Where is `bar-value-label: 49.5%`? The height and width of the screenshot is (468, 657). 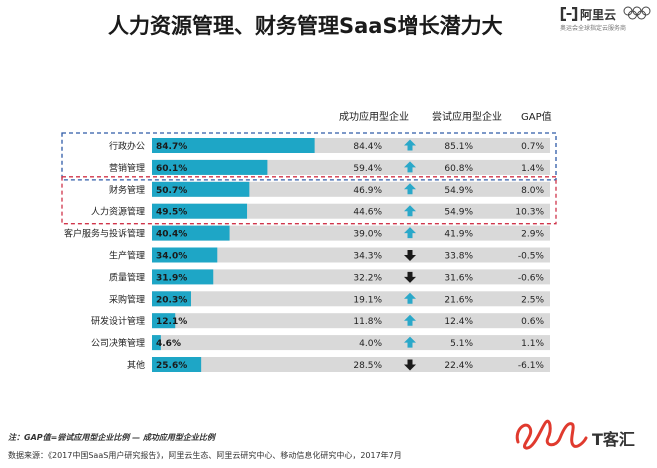
bar-value-label: 49.5% is located at coordinates (171, 213).